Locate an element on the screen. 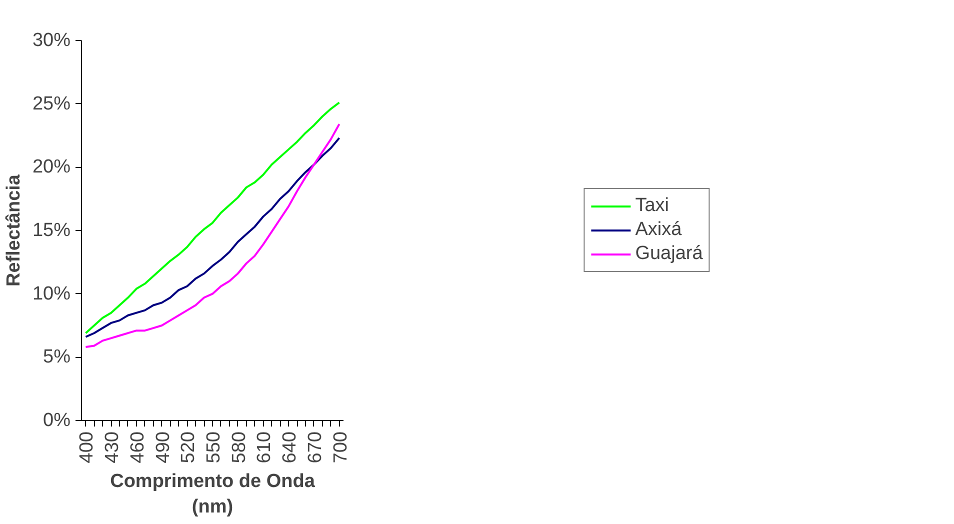  y-tick-label: 15% is located at coordinates (51, 230).